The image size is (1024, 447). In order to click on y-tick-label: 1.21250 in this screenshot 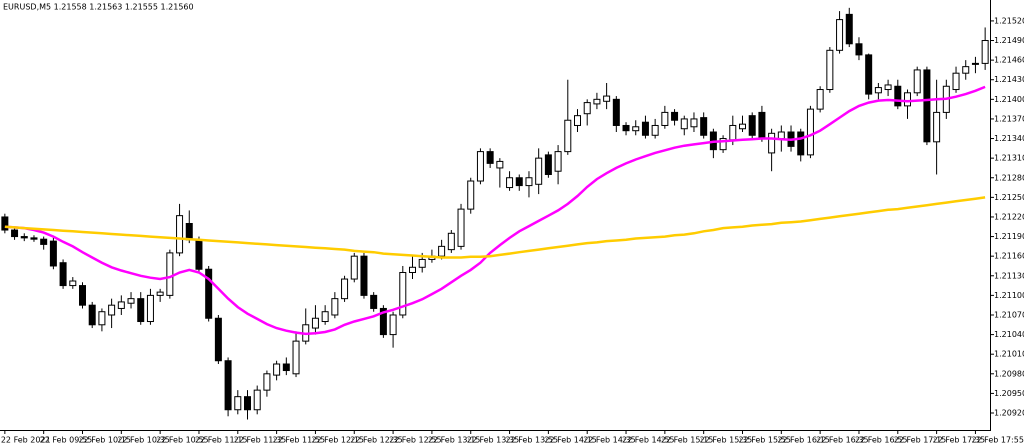, I will do `click(1009, 197)`.